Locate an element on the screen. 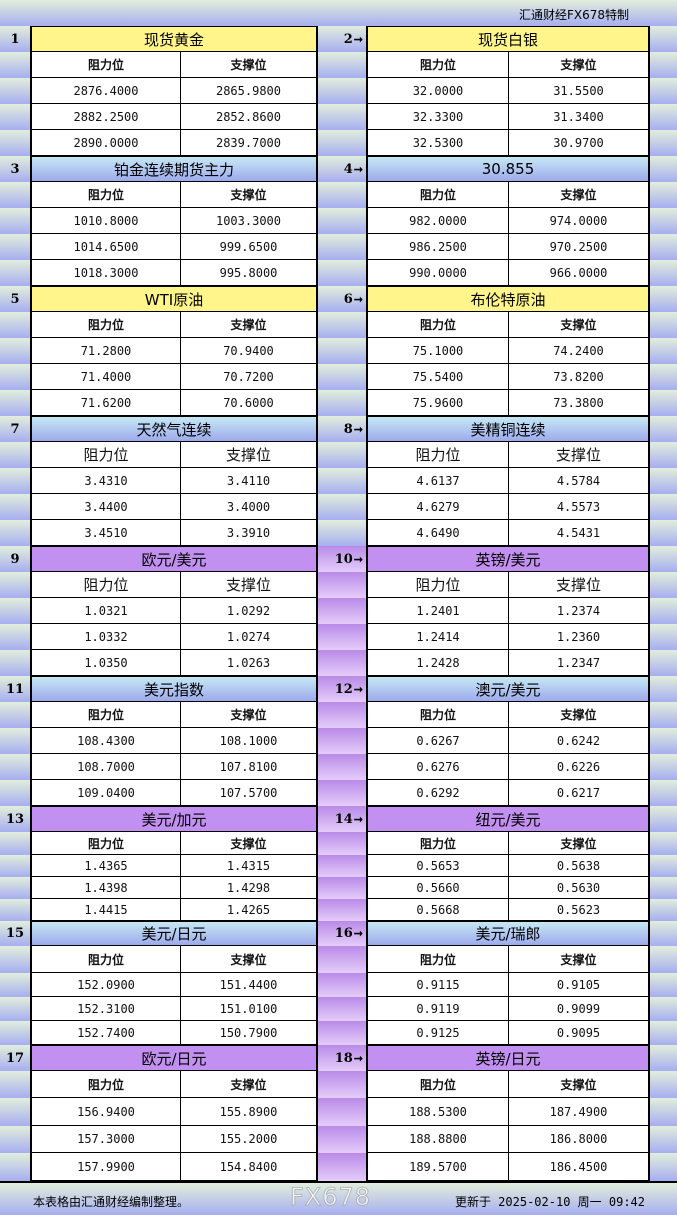 The width and height of the screenshot is (677, 1215). support-value: 0.5638 is located at coordinates (578, 866).